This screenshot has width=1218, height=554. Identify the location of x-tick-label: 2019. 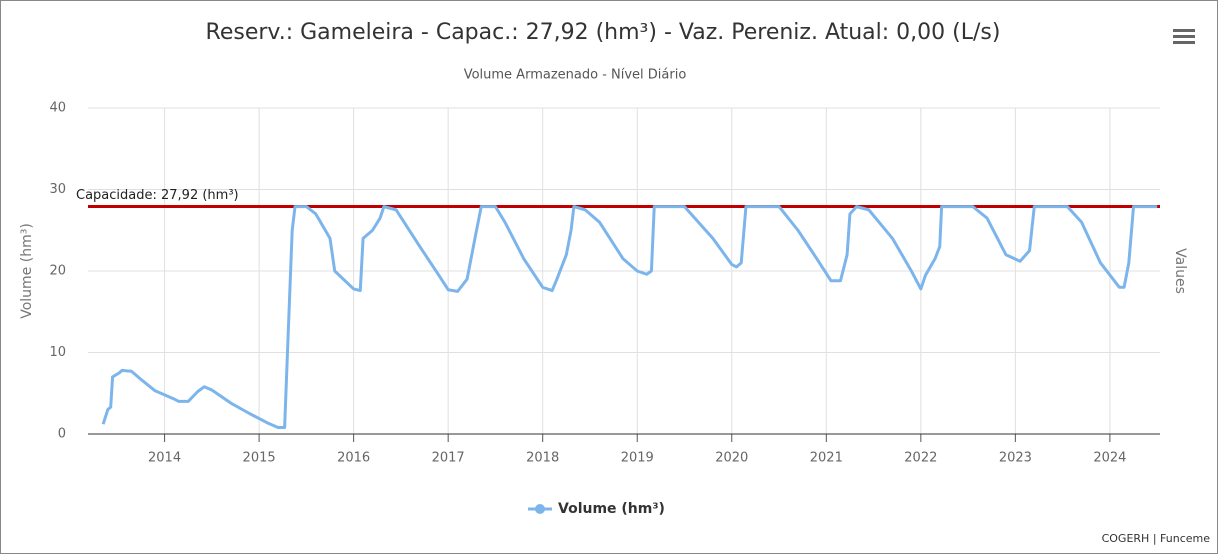
(637, 458).